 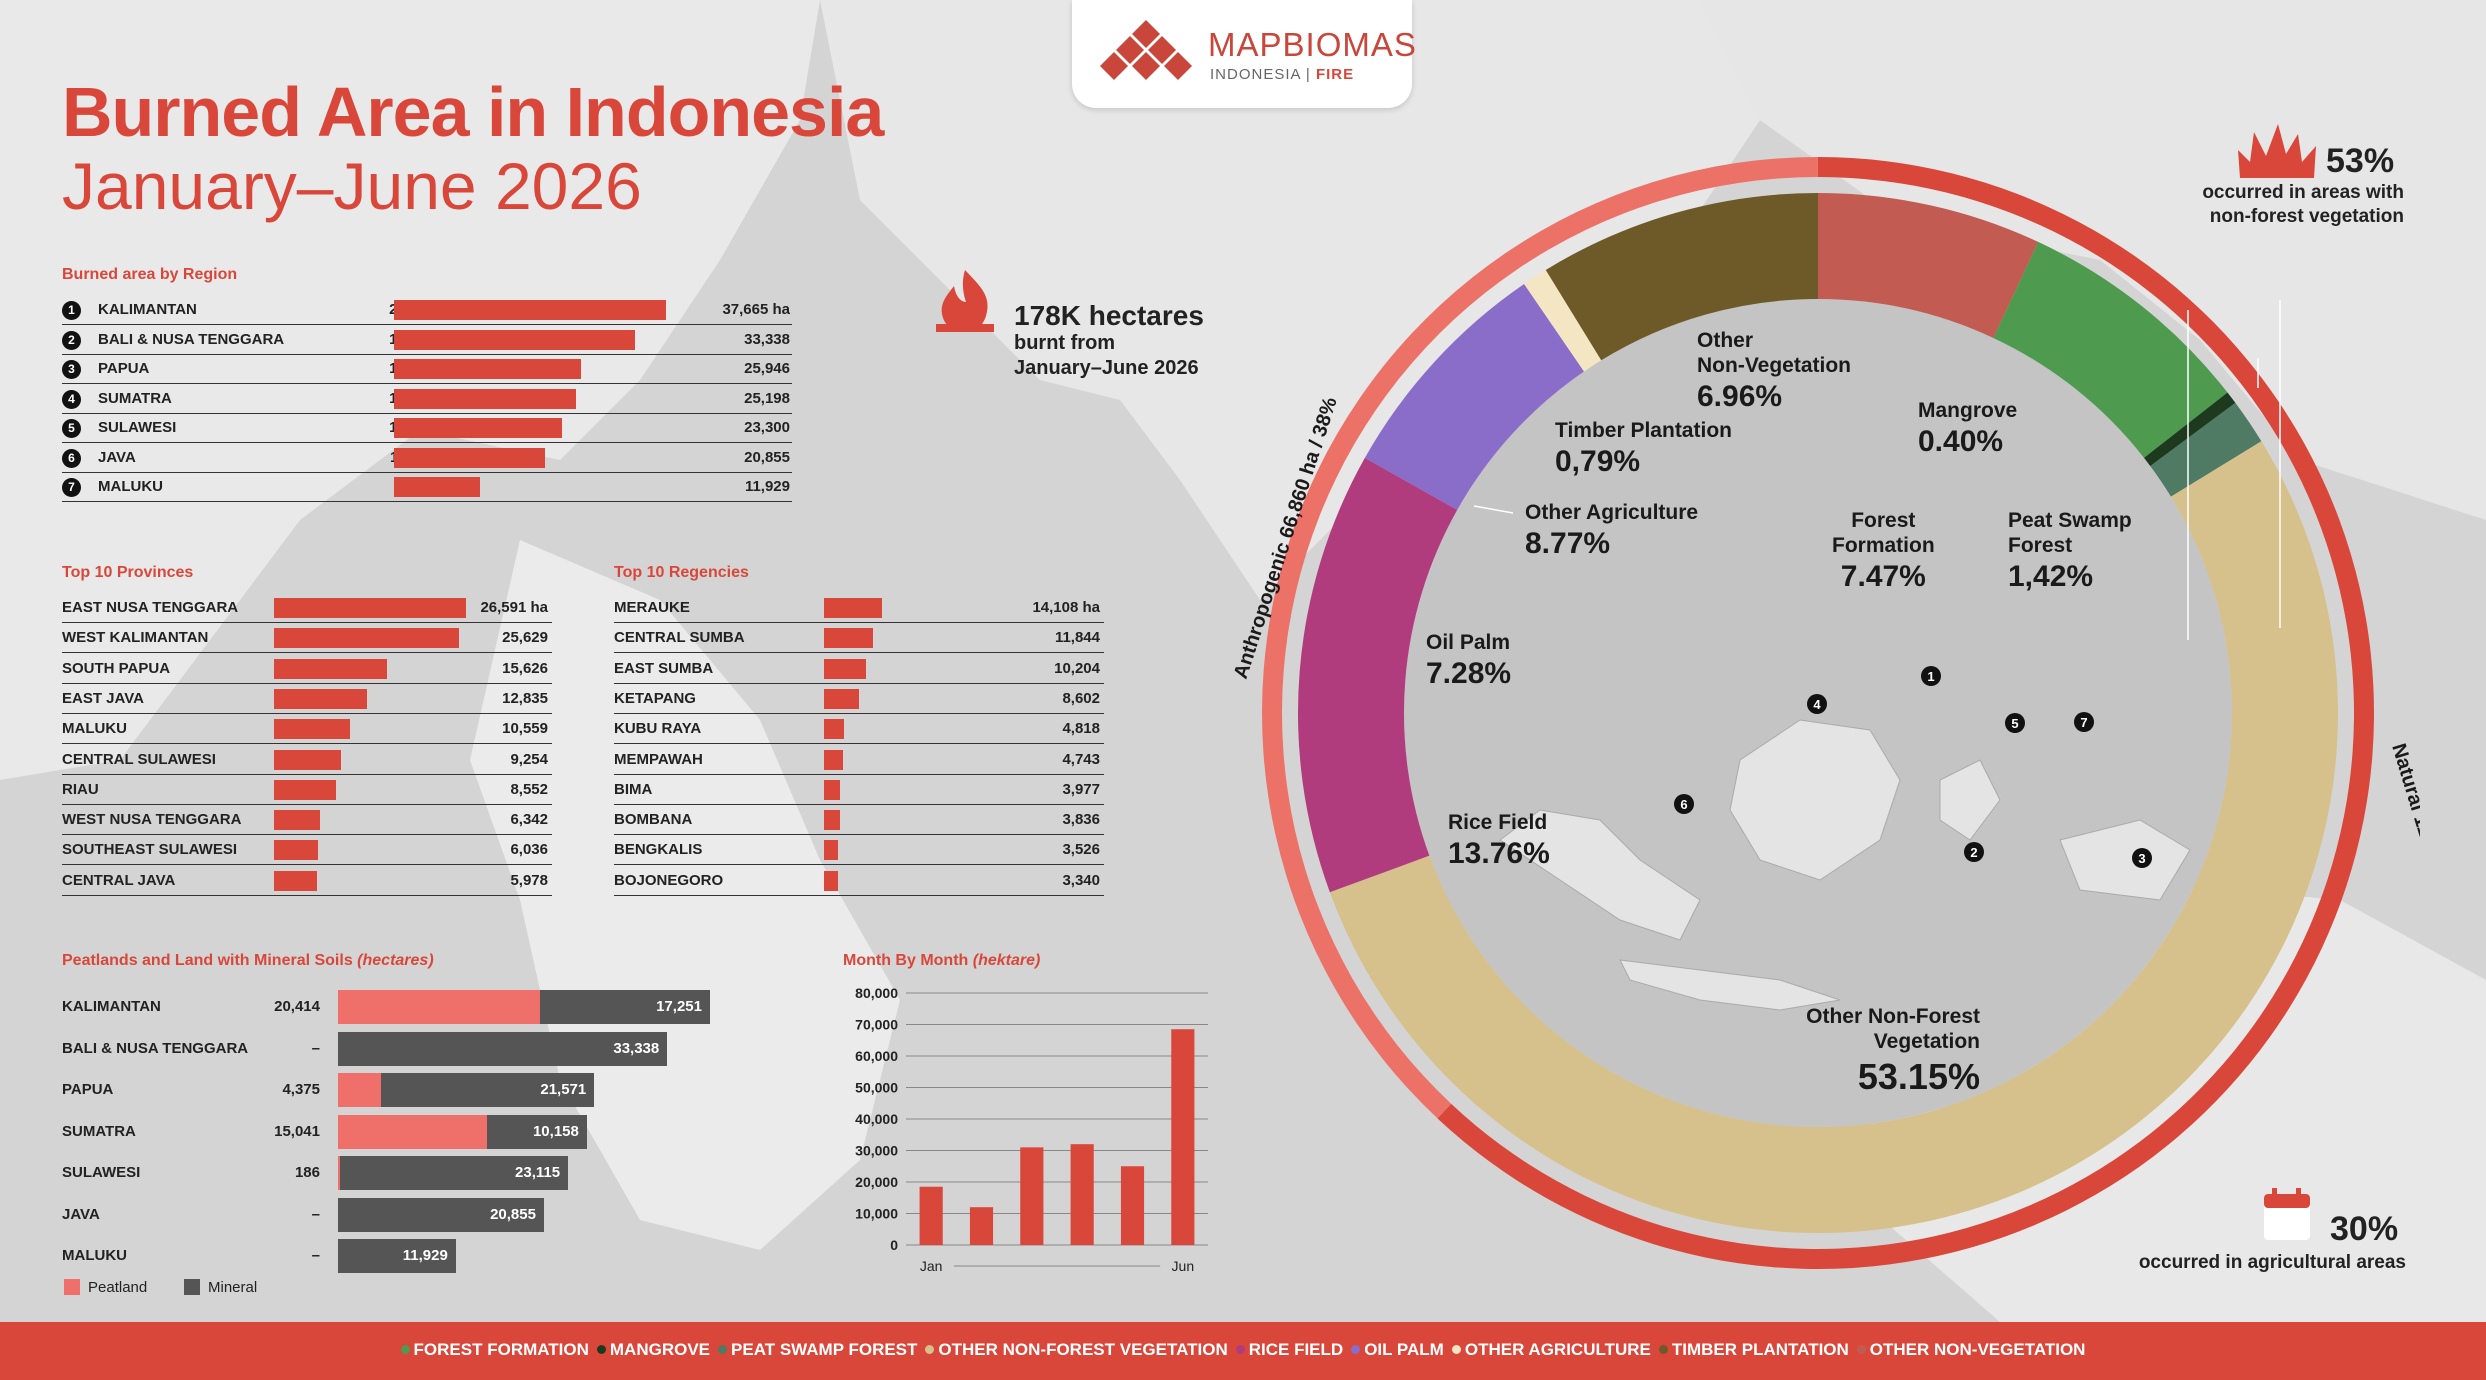 What do you see at coordinates (1312, 44) in the screenshot?
I see `logo-brand: MAPBIOMAS` at bounding box center [1312, 44].